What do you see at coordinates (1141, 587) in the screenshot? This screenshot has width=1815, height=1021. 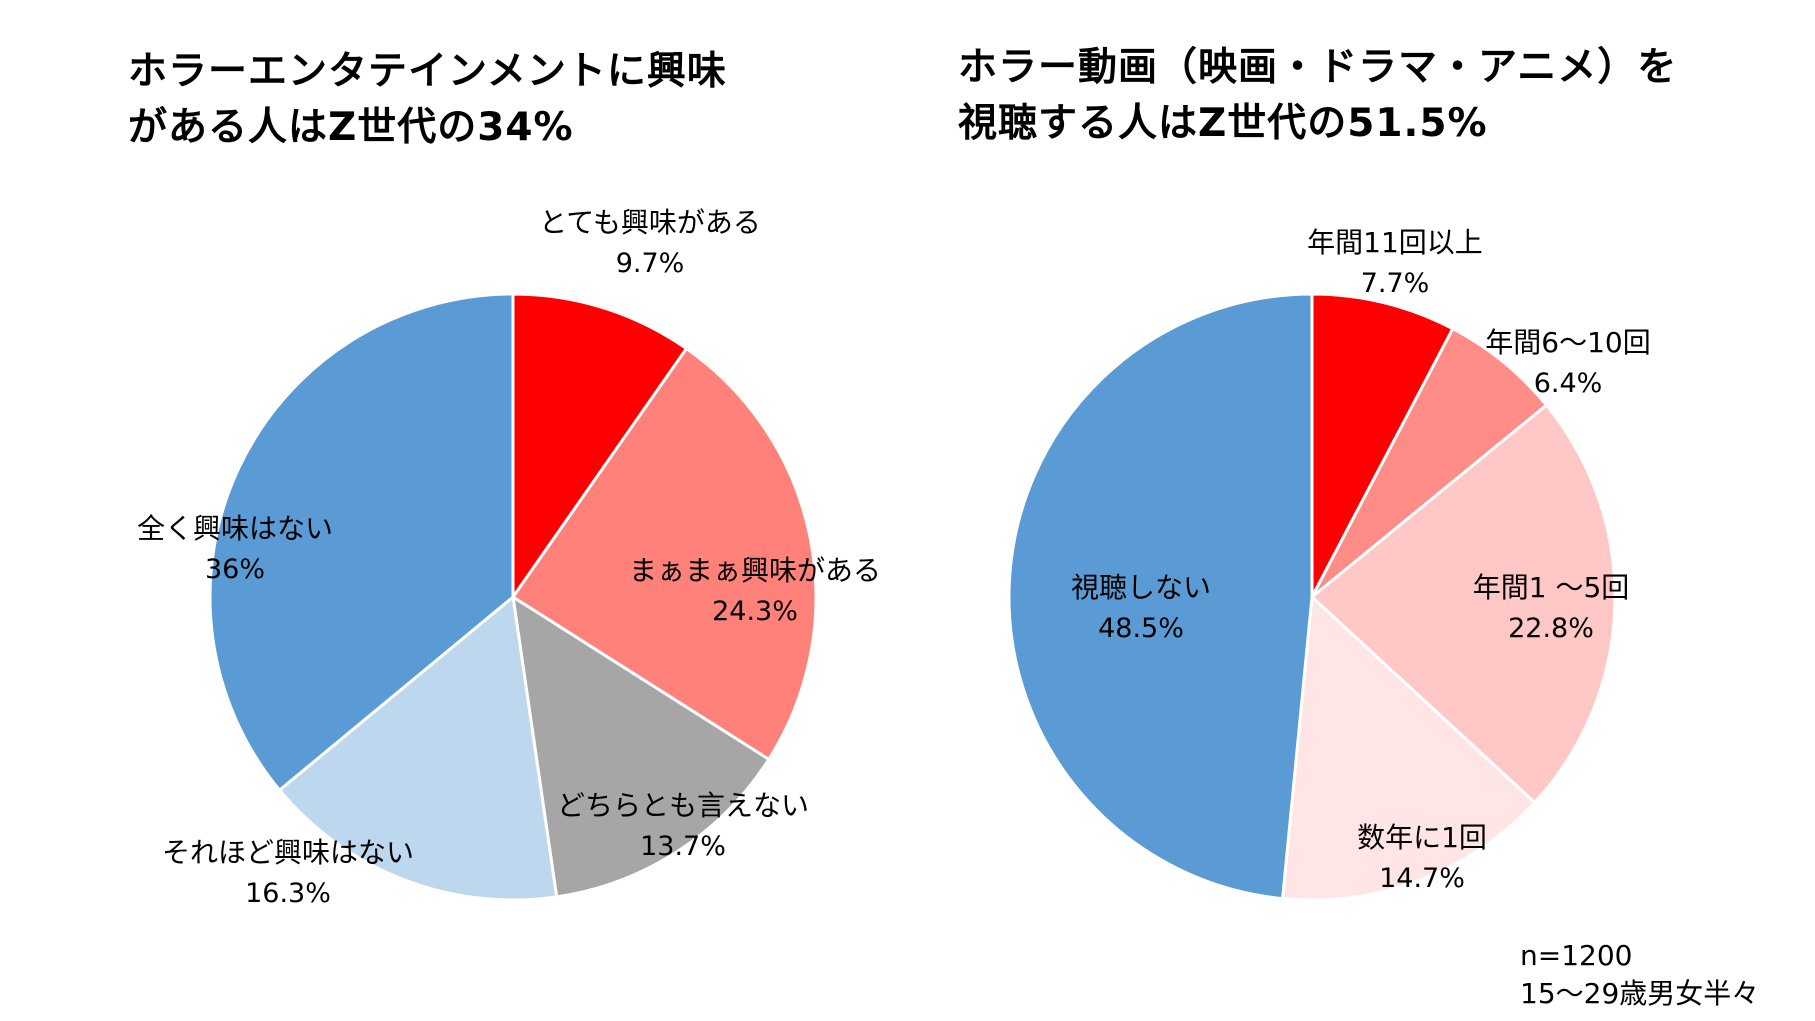 I see `slice-label: 視聴しない` at bounding box center [1141, 587].